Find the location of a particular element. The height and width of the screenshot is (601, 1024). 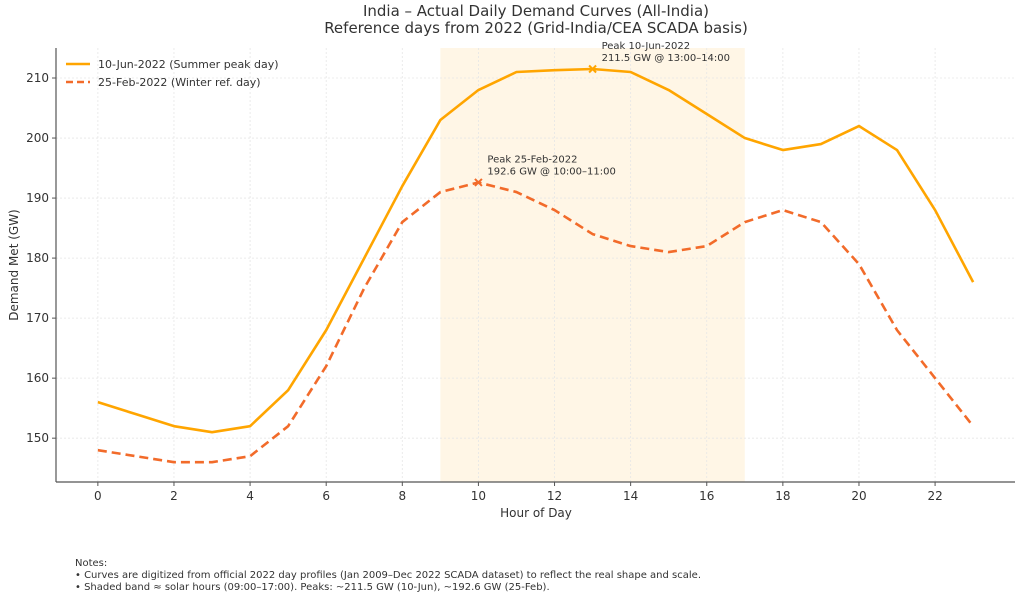

peak-annotation-line2: 211.5 GW @ 13:00–14:00 is located at coordinates (666, 58).